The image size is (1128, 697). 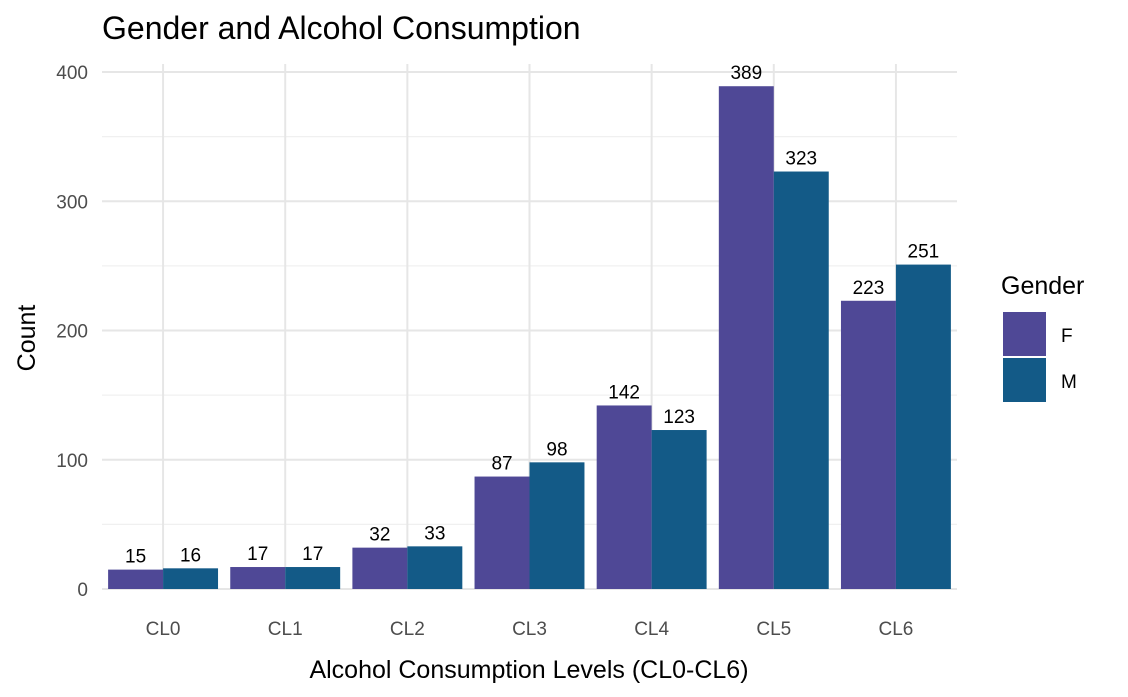 I want to click on bar-value-label: 15, so click(x=135, y=557).